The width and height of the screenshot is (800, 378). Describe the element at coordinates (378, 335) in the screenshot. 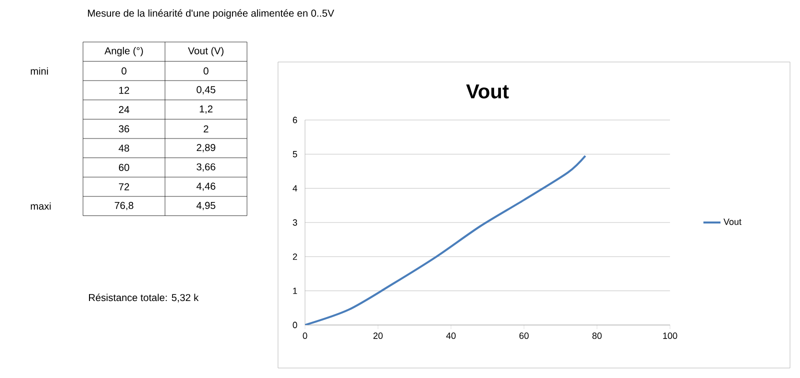

I see `x-tick-label: 20` at that location.